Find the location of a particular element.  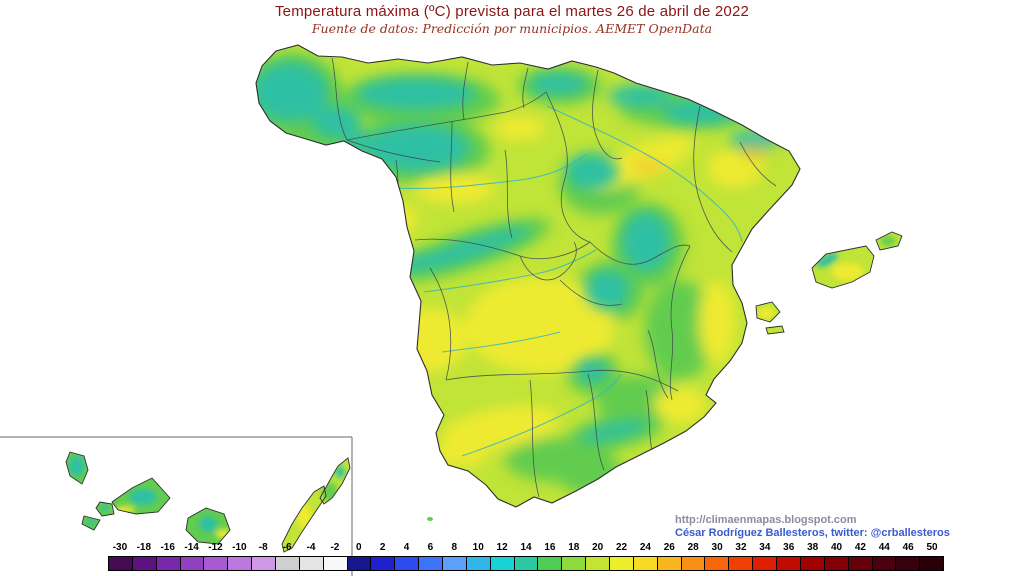

canary-islands is located at coordinates (208, 502).